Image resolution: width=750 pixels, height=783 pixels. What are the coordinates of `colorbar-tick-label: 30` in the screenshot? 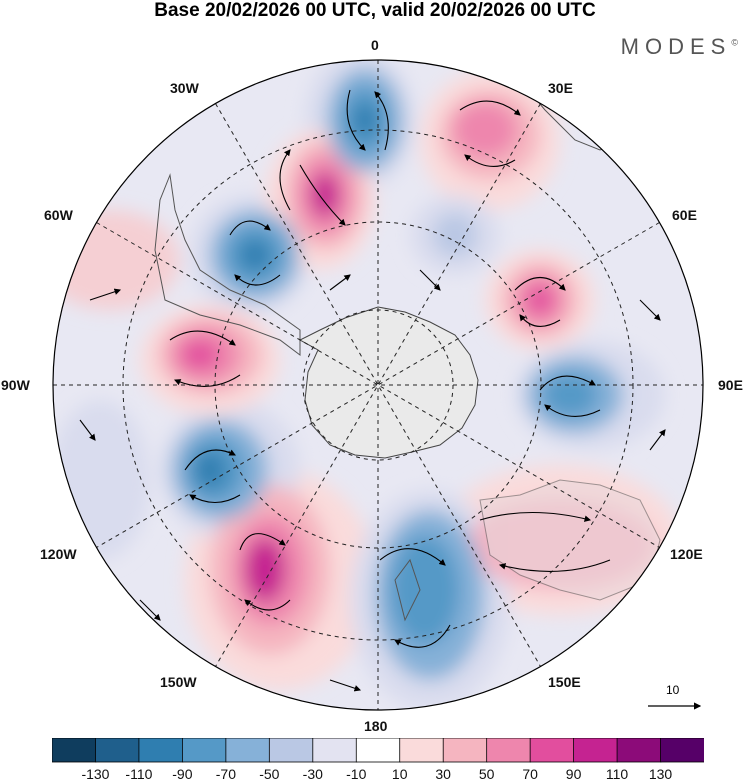 It's located at (443, 774).